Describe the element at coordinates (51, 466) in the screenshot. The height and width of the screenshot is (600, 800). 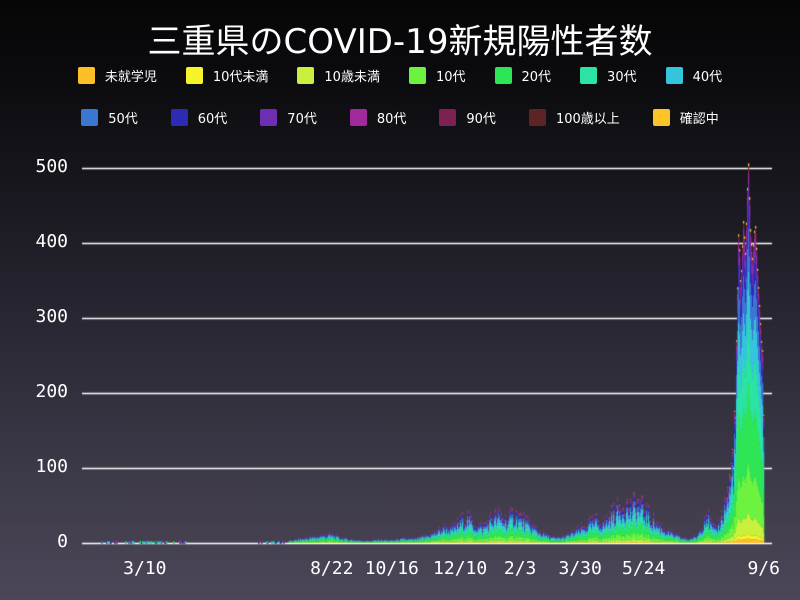
I see `y-tick-label: 100` at that location.